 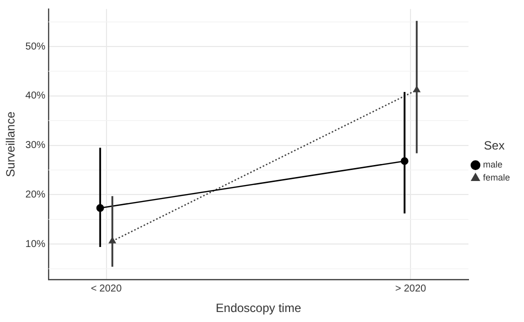 What do you see at coordinates (496, 177) in the screenshot?
I see `legend-label: female` at bounding box center [496, 177].